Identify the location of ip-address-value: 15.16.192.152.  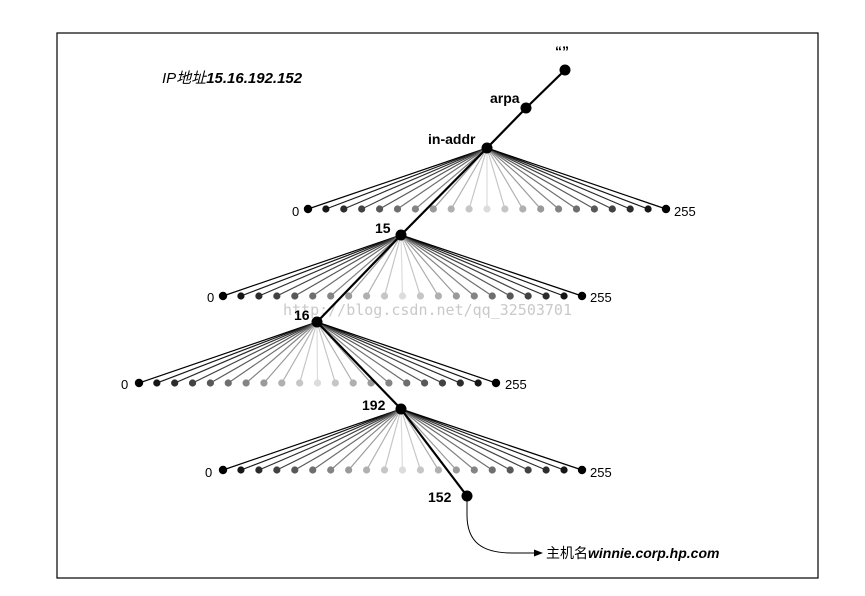
(254, 78).